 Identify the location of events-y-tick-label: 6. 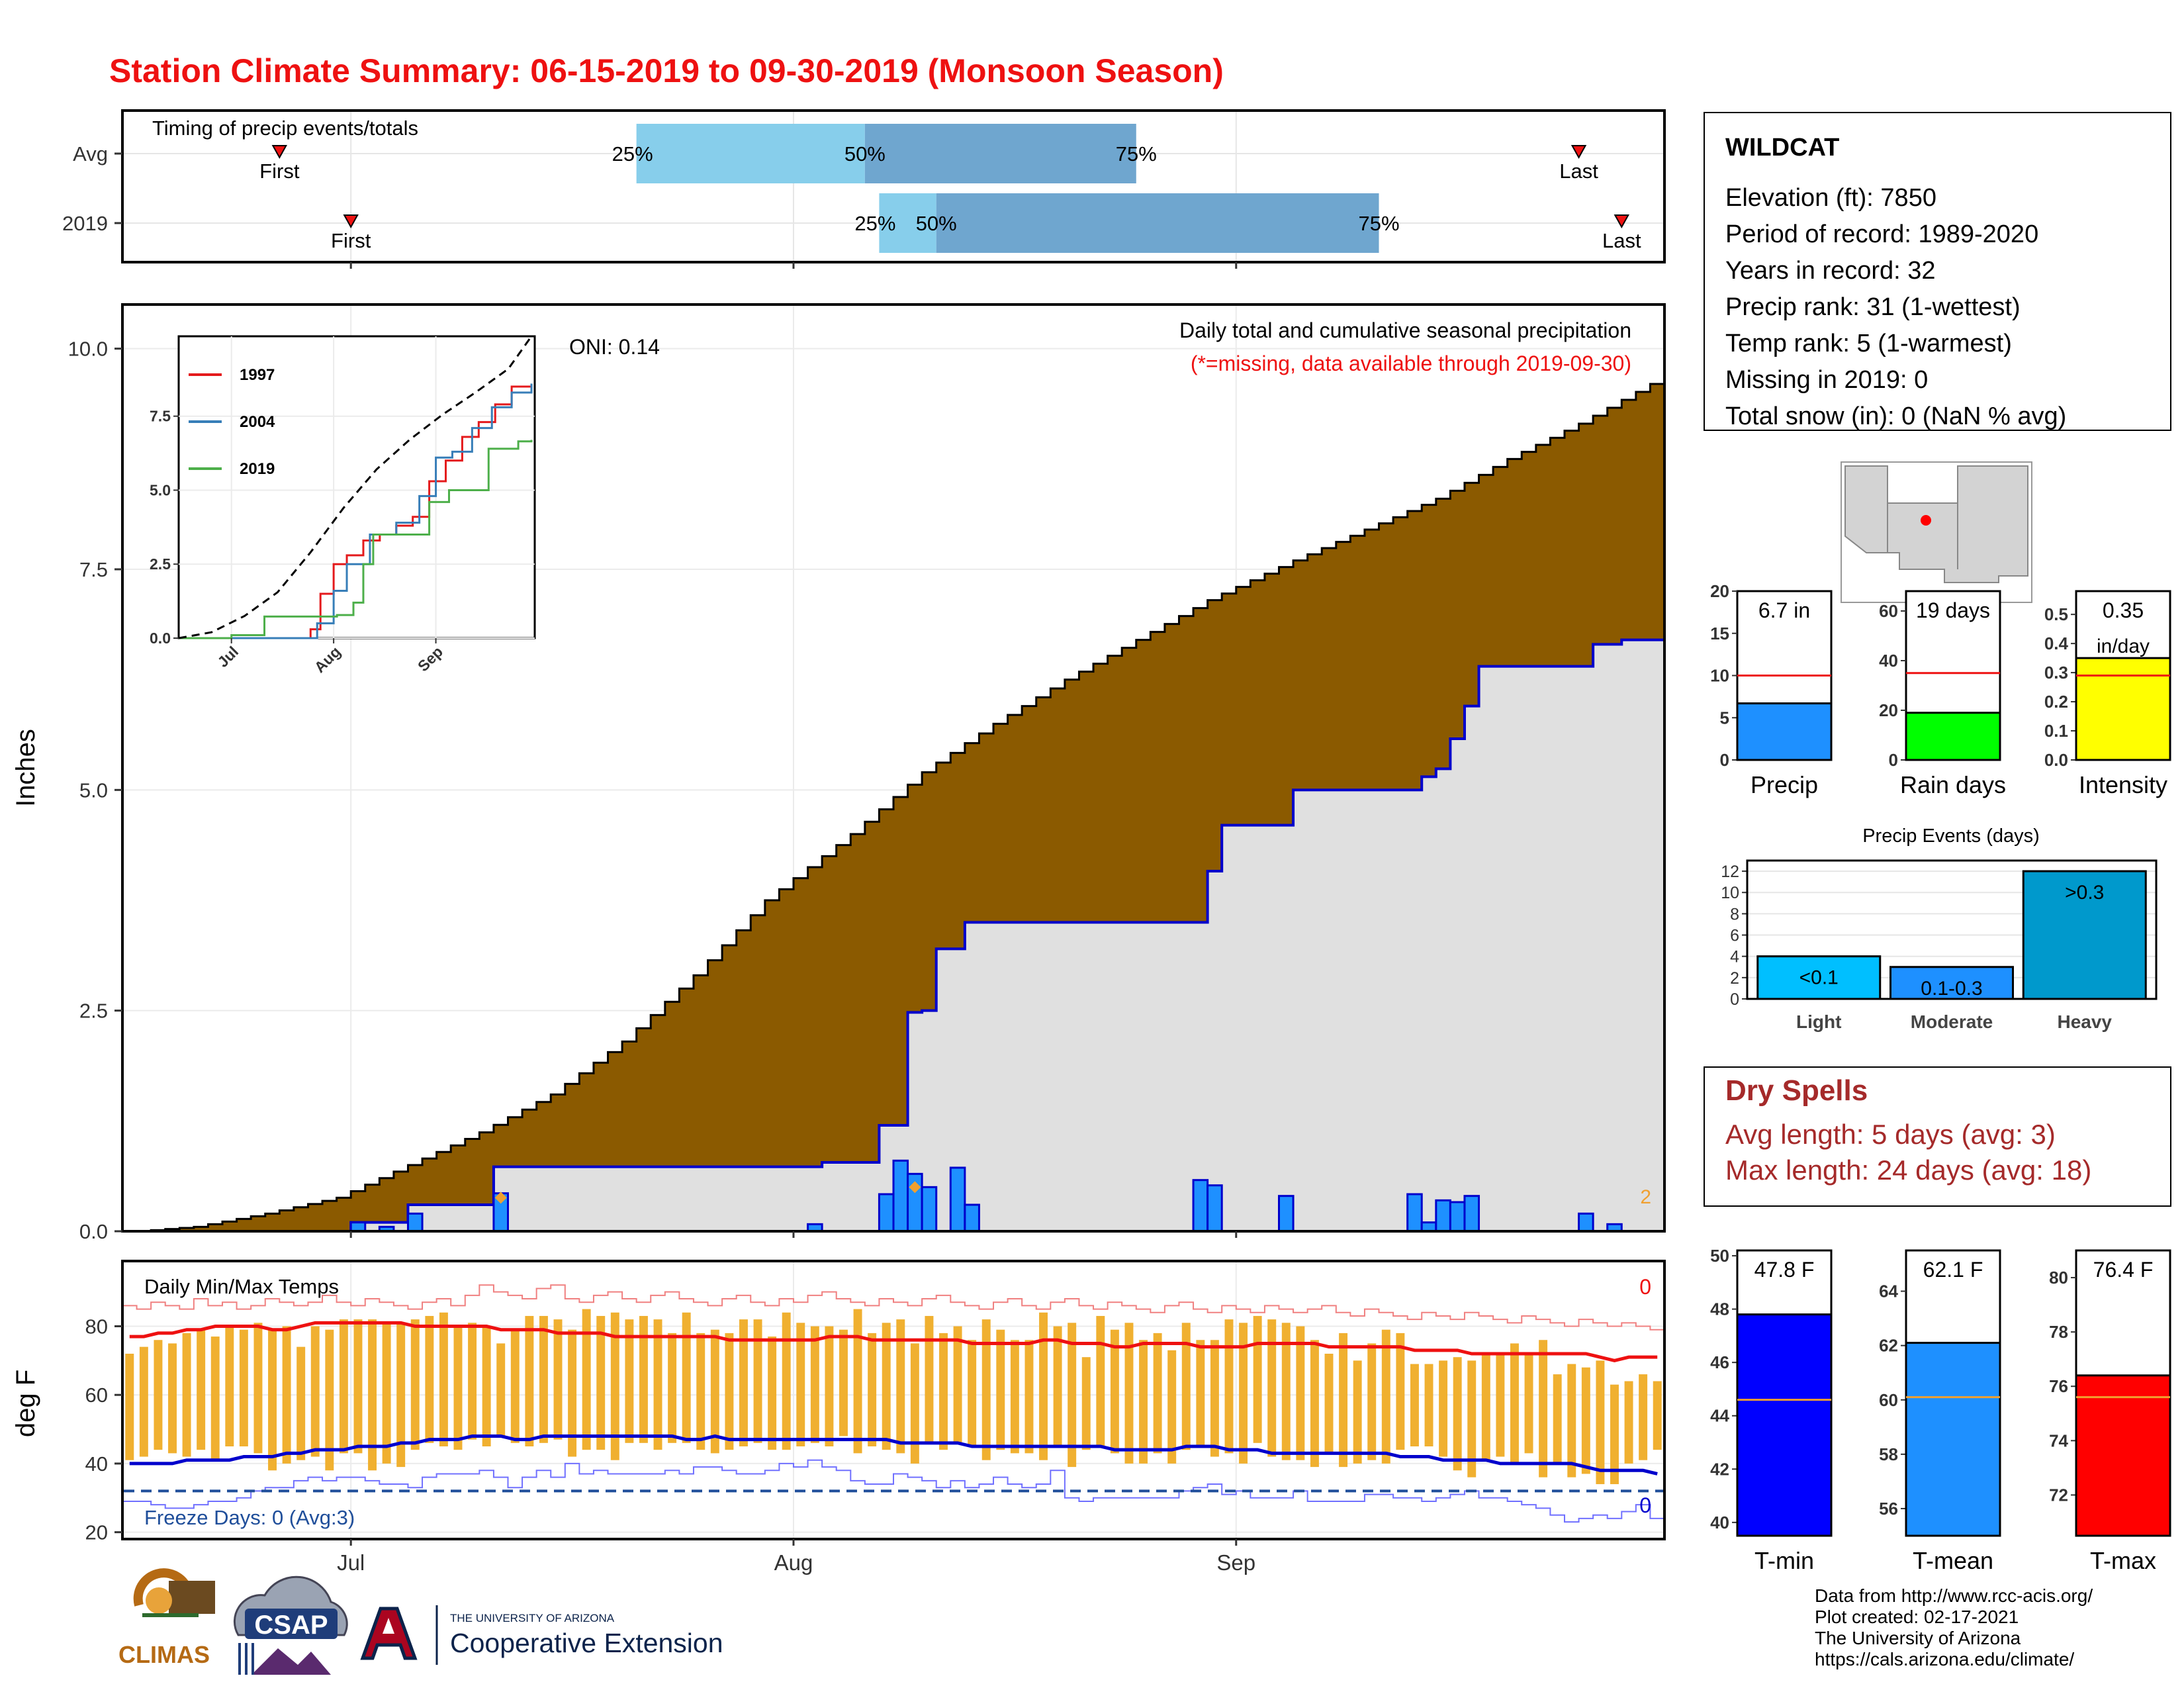
(1735, 936).